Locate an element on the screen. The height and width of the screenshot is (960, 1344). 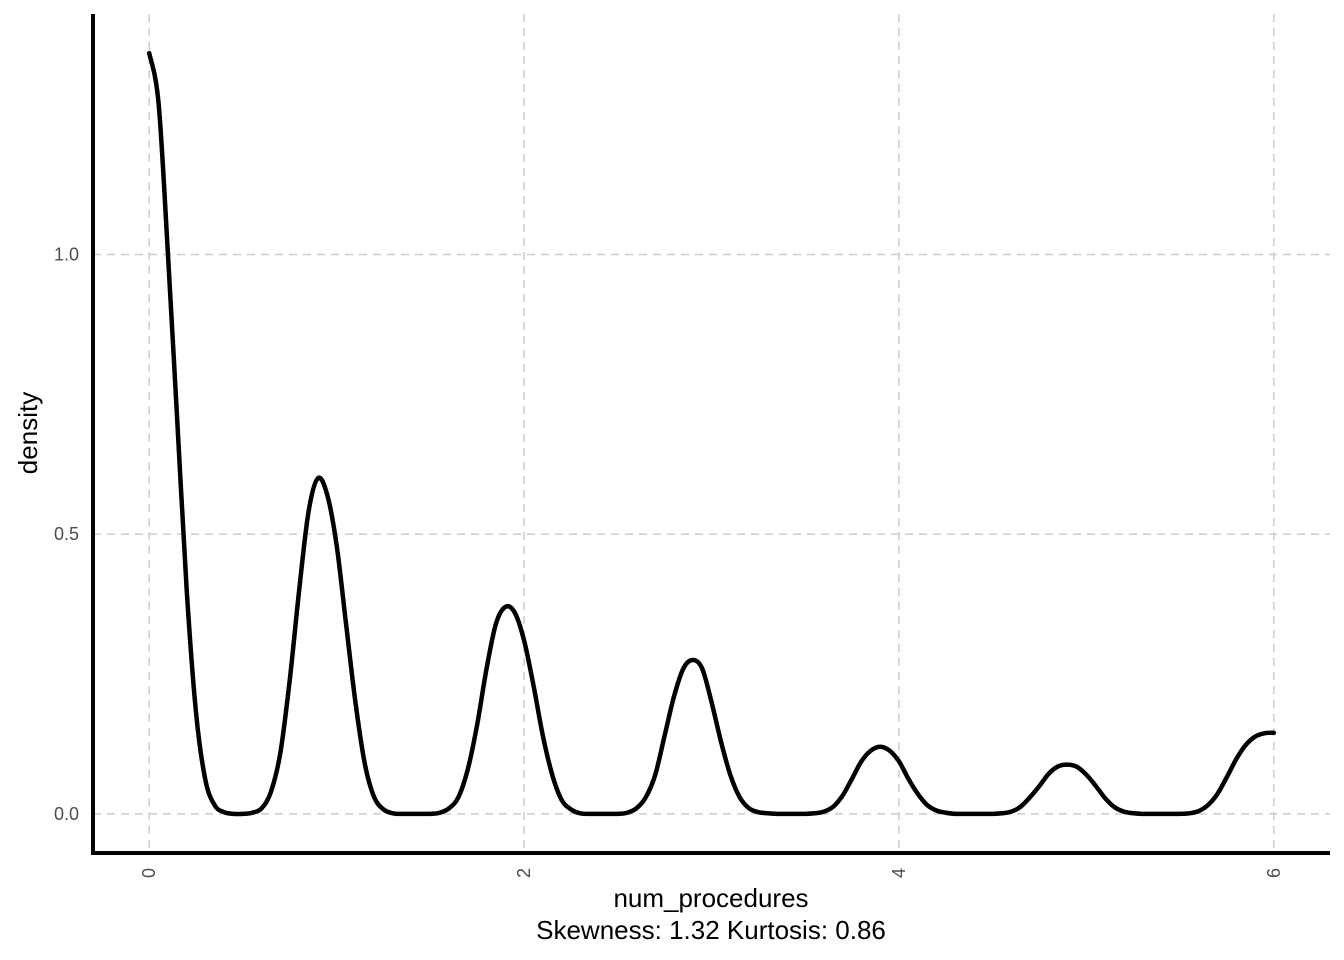
y-tick-label: 1.0 is located at coordinates (66, 255).